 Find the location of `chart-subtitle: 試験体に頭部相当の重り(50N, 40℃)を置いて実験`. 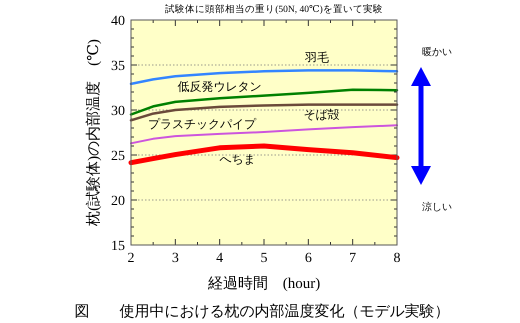

chart-subtitle: 試験体に頭部相当の重り(50N, 40℃)を置いて実験 is located at coordinates (274, 9).